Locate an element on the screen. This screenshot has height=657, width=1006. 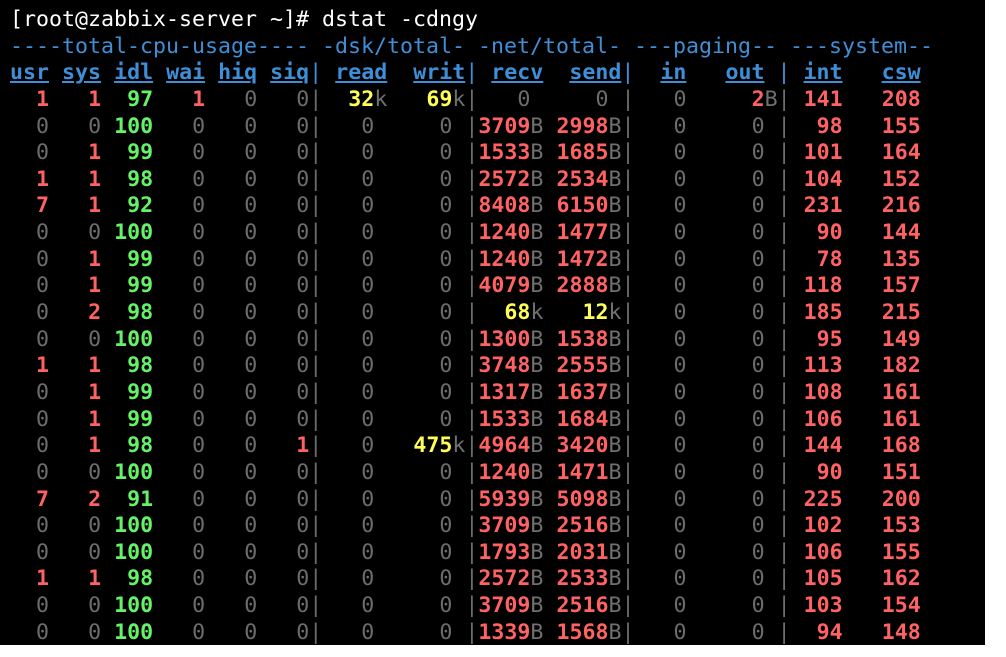
cell: 2888B is located at coordinates (589, 286).